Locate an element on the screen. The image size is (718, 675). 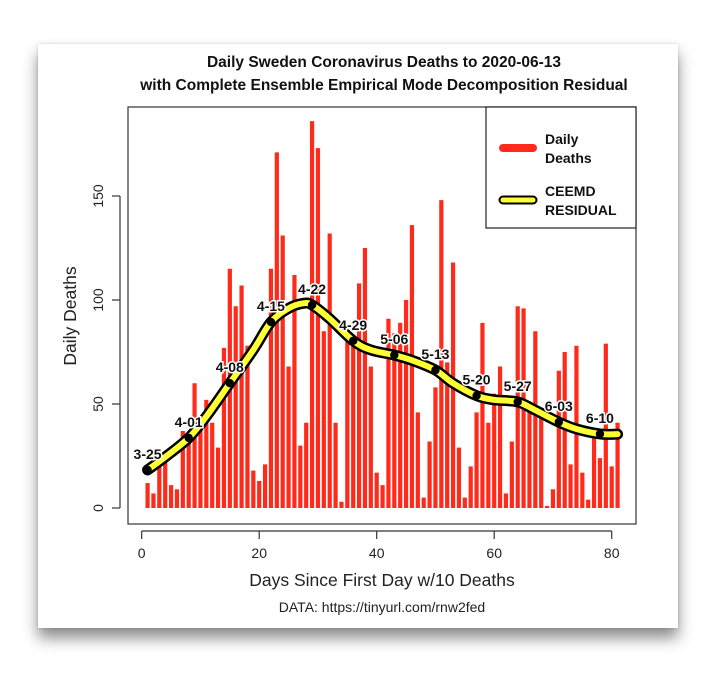
y-axis: 0 50 100 150 is located at coordinates (105, 348).